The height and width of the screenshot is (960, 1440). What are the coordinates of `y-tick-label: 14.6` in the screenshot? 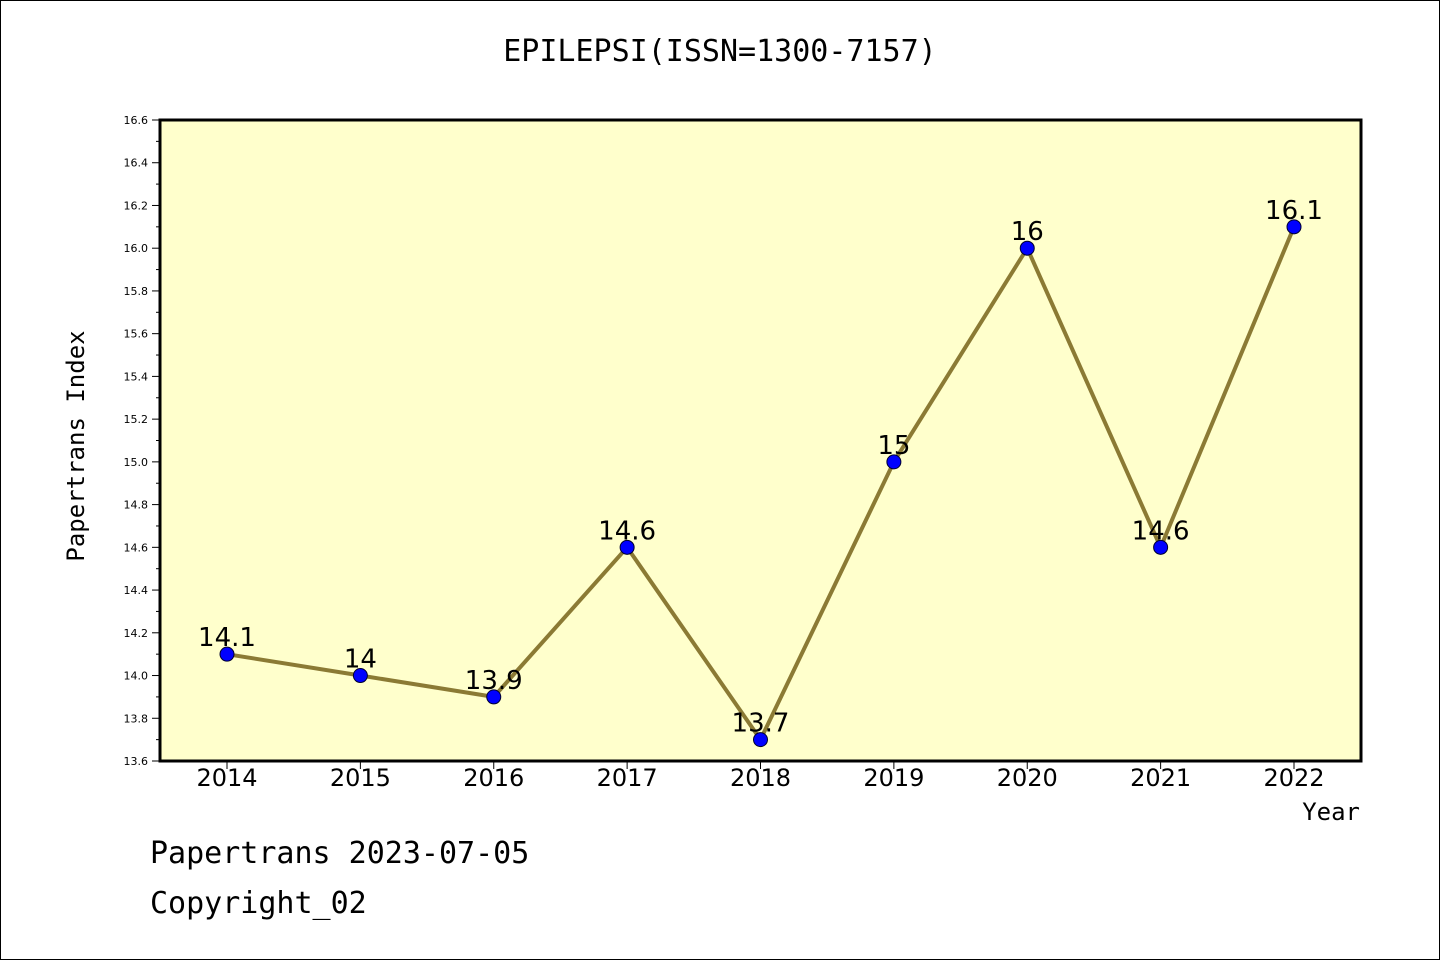 It's located at (136, 547).